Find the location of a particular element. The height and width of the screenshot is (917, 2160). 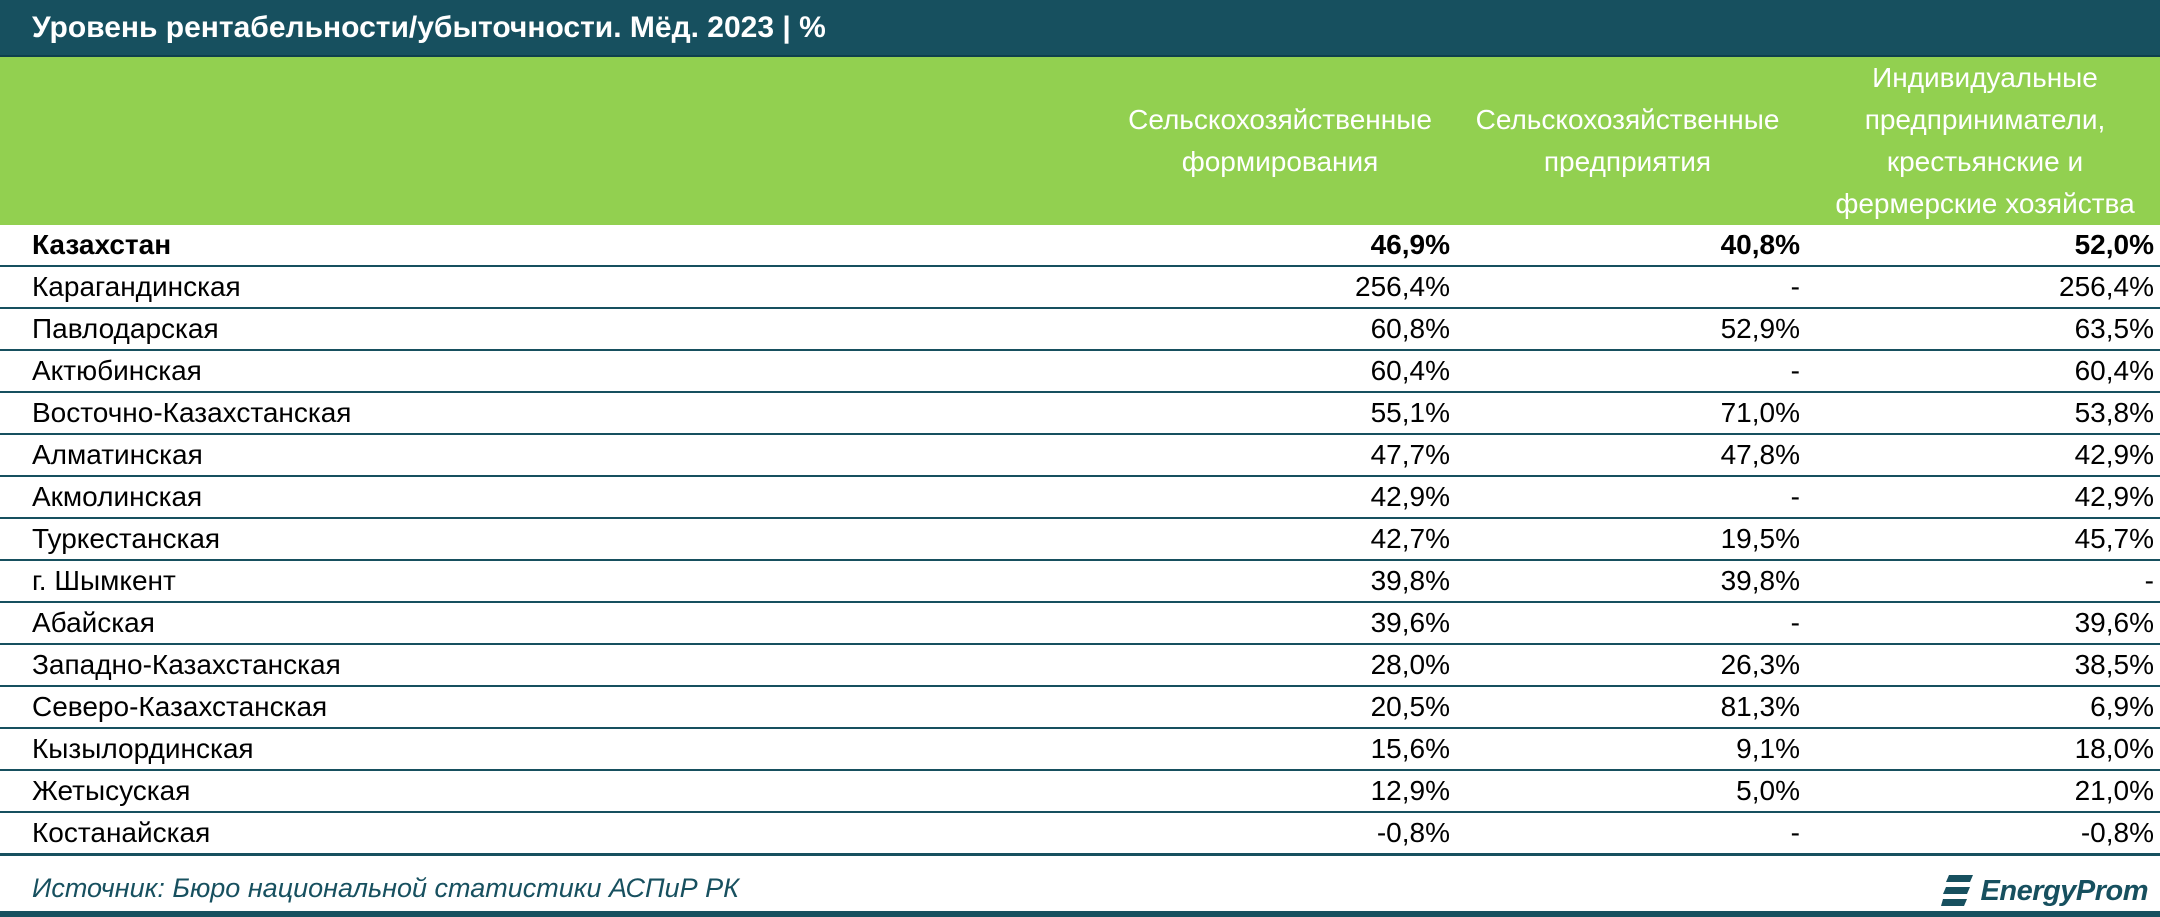

value-agri-enterprises: 52,9% is located at coordinates (1760, 328).